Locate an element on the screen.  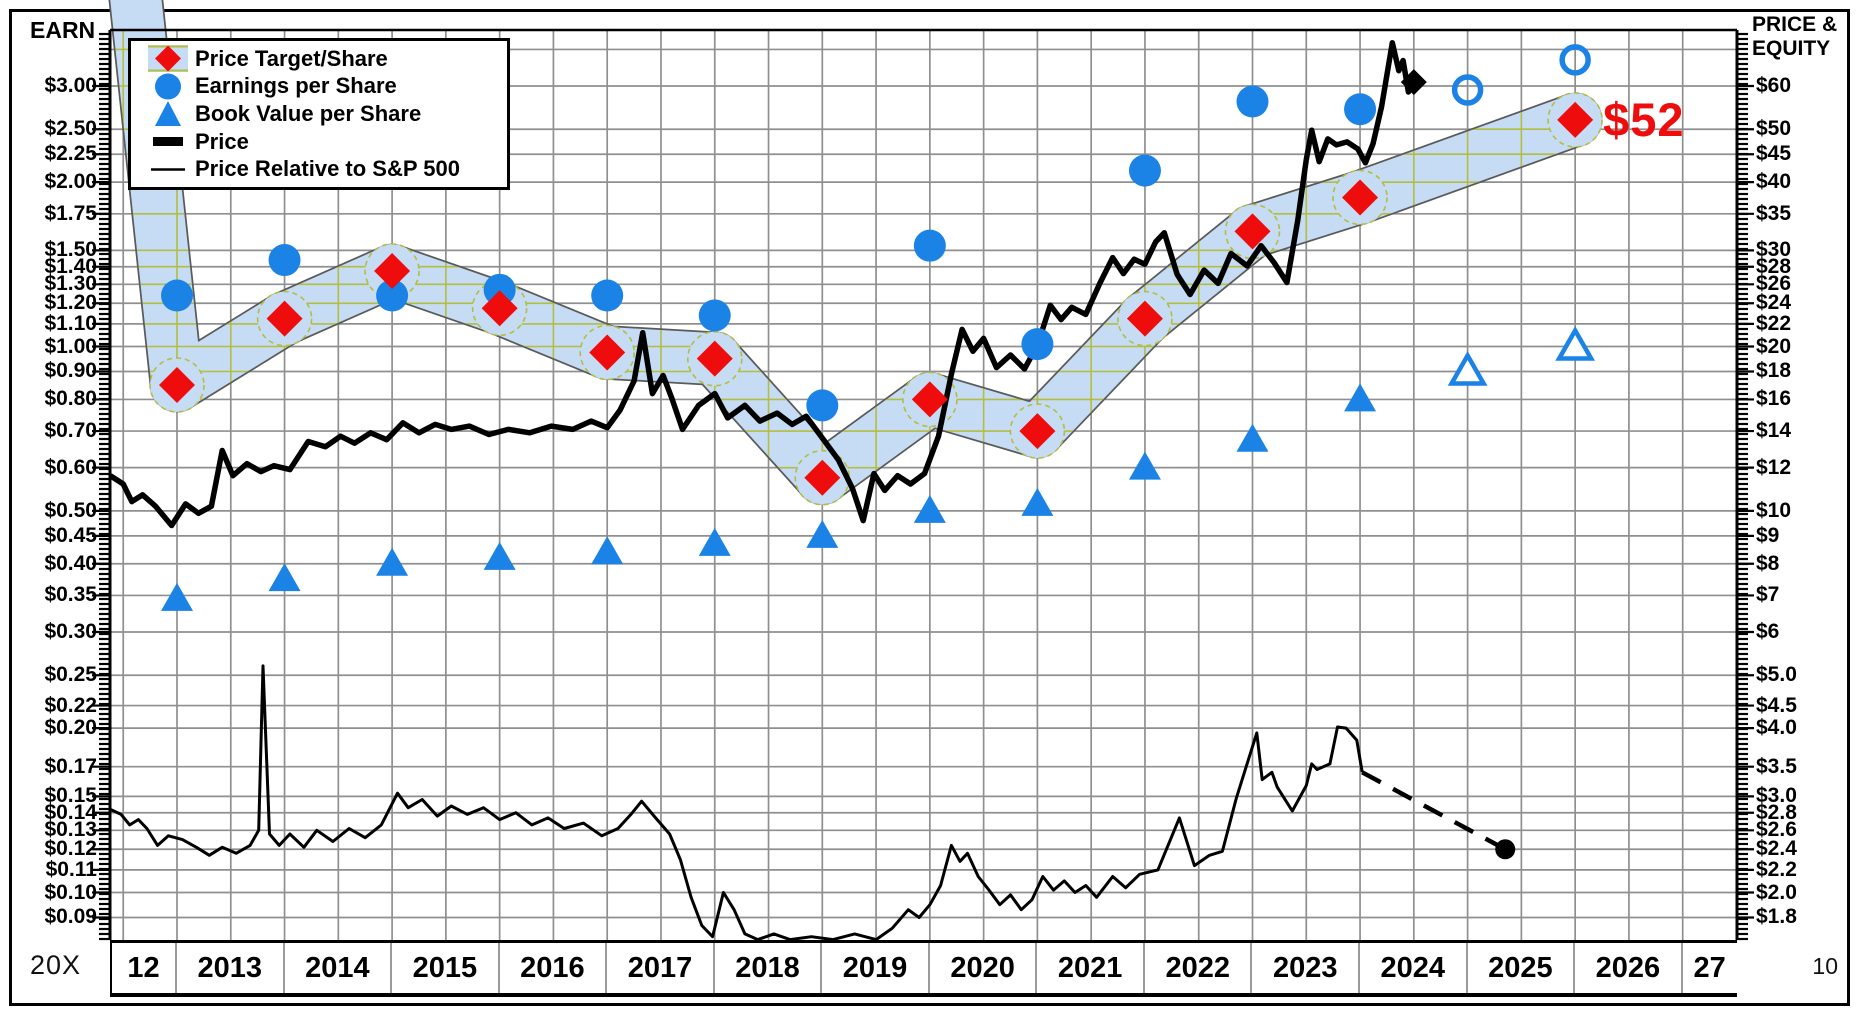
left-axis-tick-label: $0.25 is located at coordinates (70, 675).